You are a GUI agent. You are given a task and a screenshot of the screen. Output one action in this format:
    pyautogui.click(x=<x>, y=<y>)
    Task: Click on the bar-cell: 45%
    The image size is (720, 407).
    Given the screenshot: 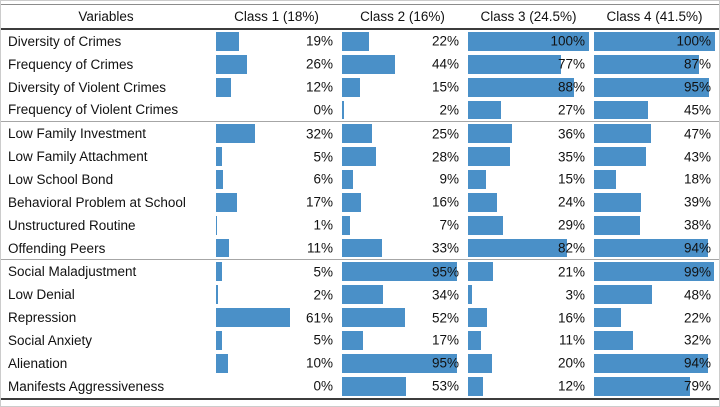 What is the action you would take?
    pyautogui.click(x=654, y=110)
    